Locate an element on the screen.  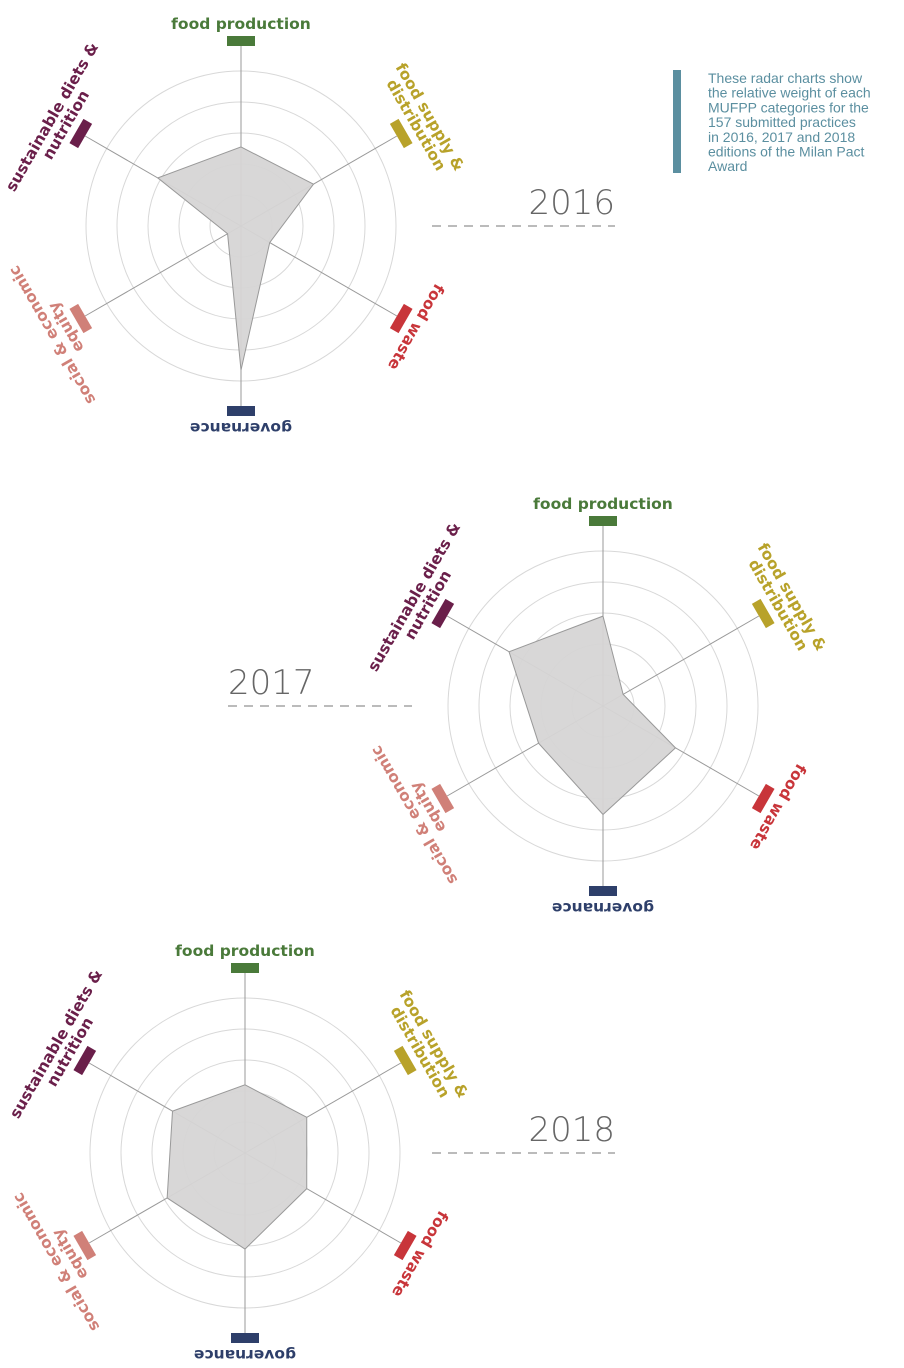
note-line: editions of the Milan Pact is located at coordinates (786, 152).